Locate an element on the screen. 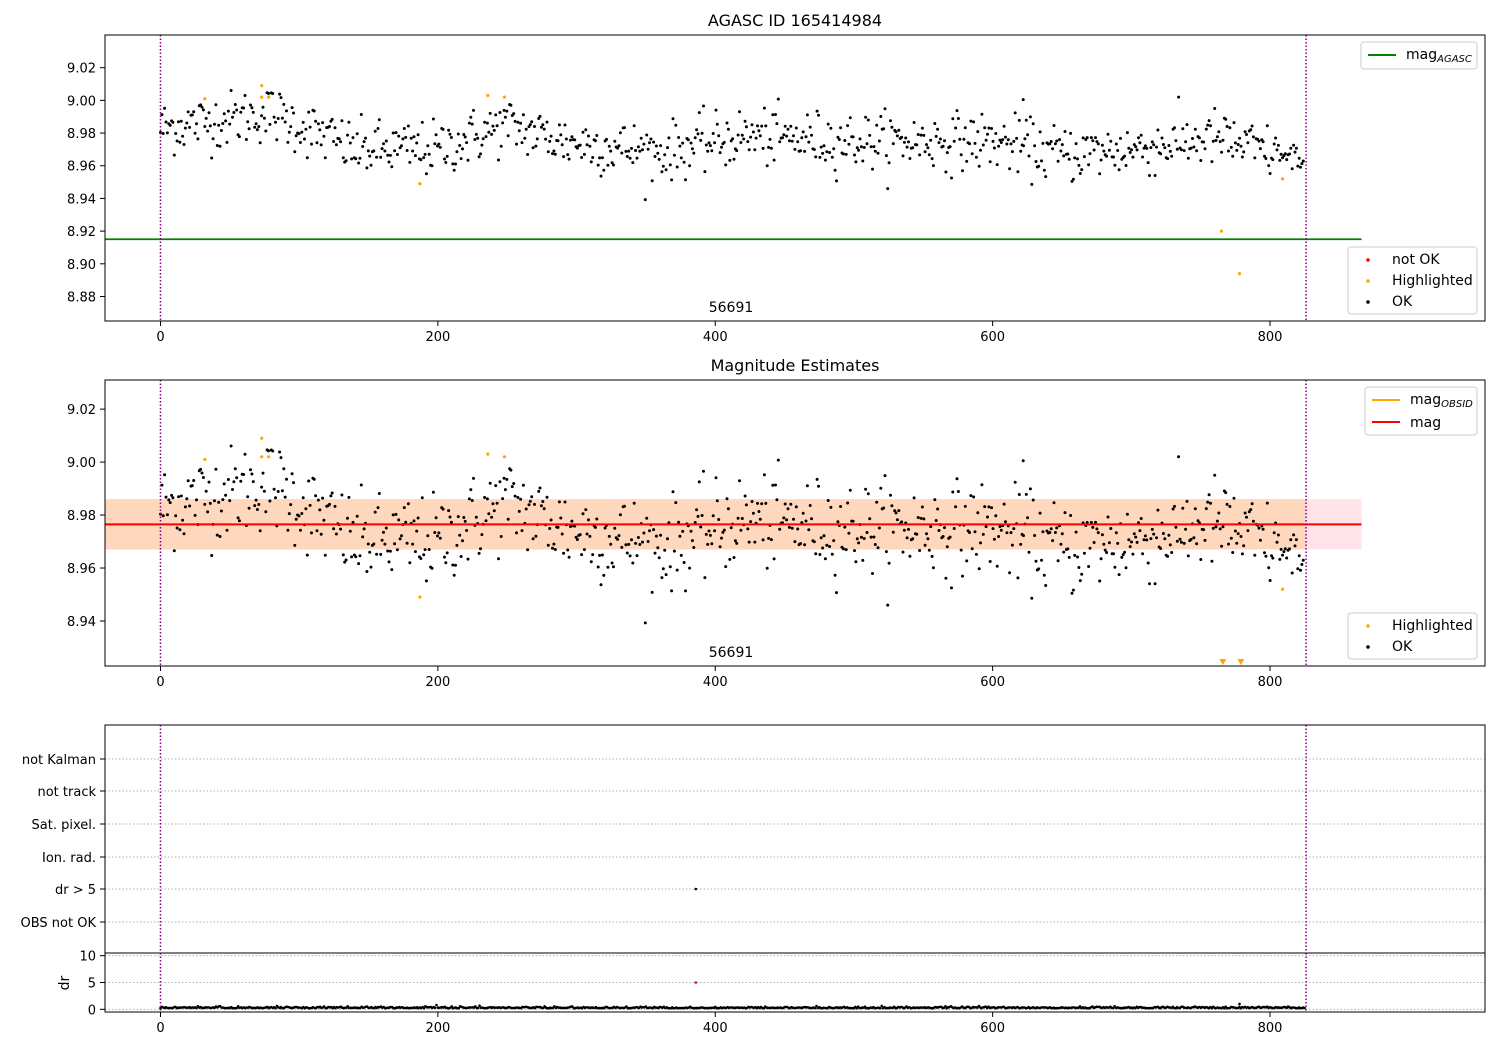 This screenshot has height=1050, width=1500. x-tick-label: 400 is located at coordinates (715, 1028).